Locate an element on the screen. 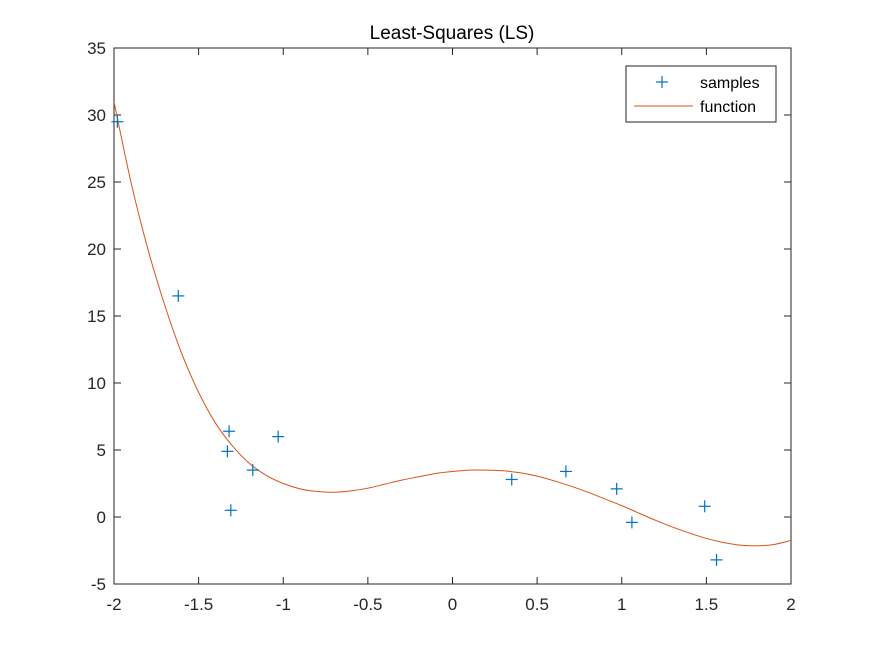 The width and height of the screenshot is (875, 656). legend-box is located at coordinates (701, 94).